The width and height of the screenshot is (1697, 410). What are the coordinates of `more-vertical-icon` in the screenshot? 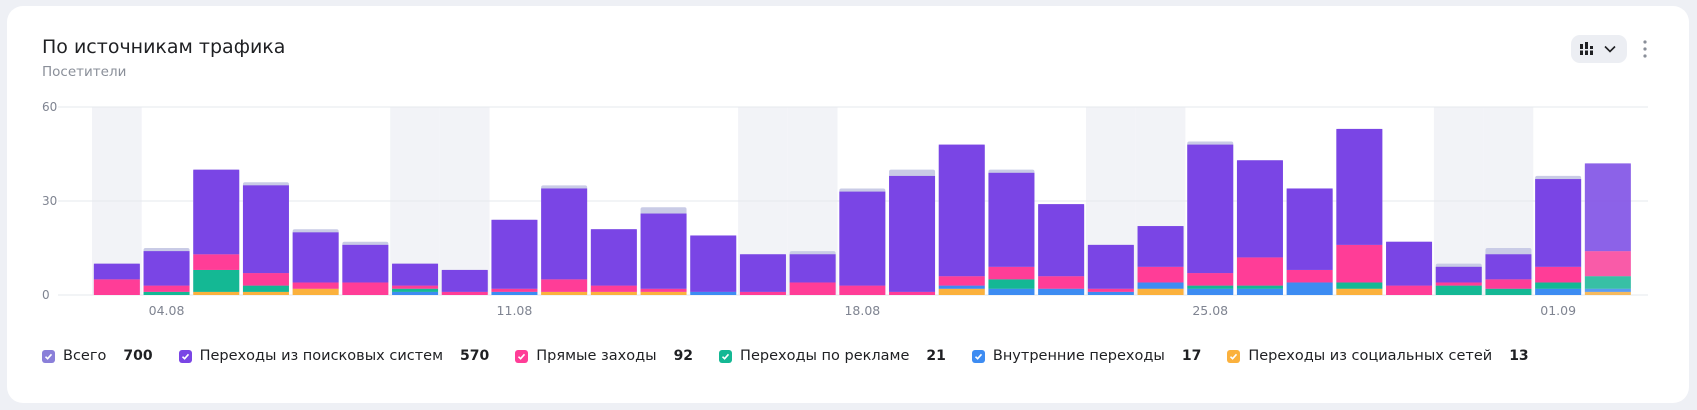 It's located at (1645, 49).